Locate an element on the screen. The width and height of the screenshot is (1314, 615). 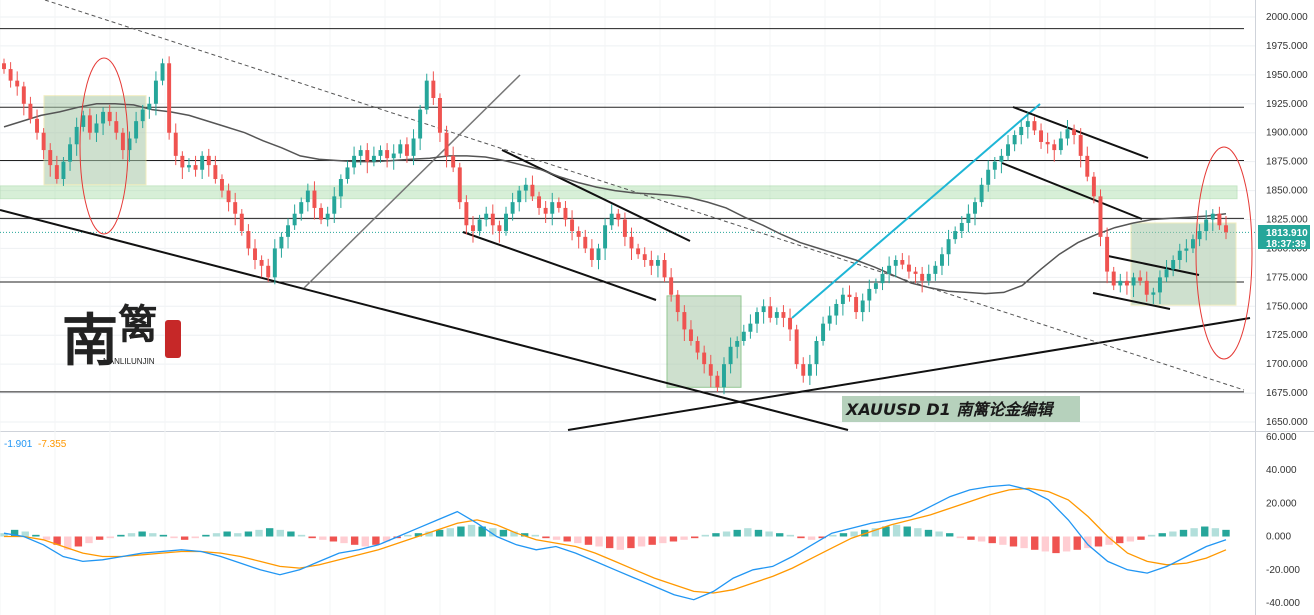
chart-title: XAUUSD D1 南篱论金编辑 is located at coordinates (961, 409).